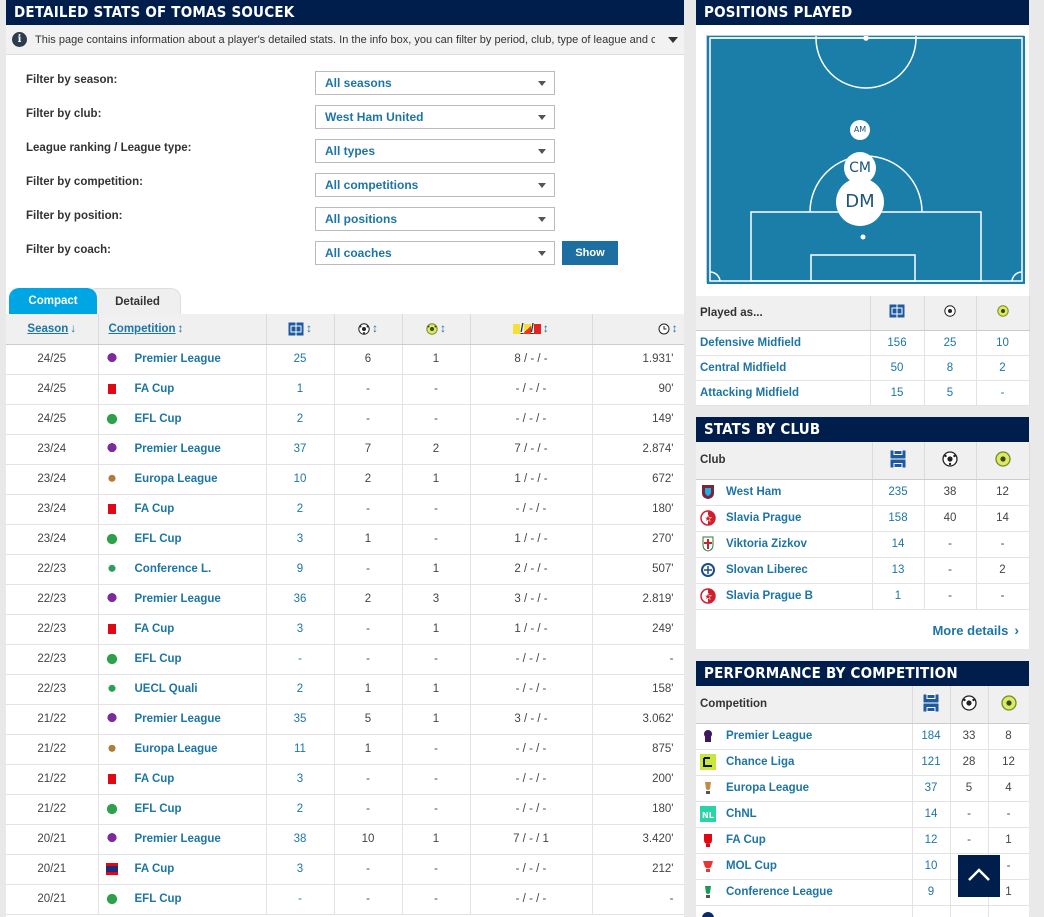  I want to click on appearances-cell: 25, so click(300, 359).